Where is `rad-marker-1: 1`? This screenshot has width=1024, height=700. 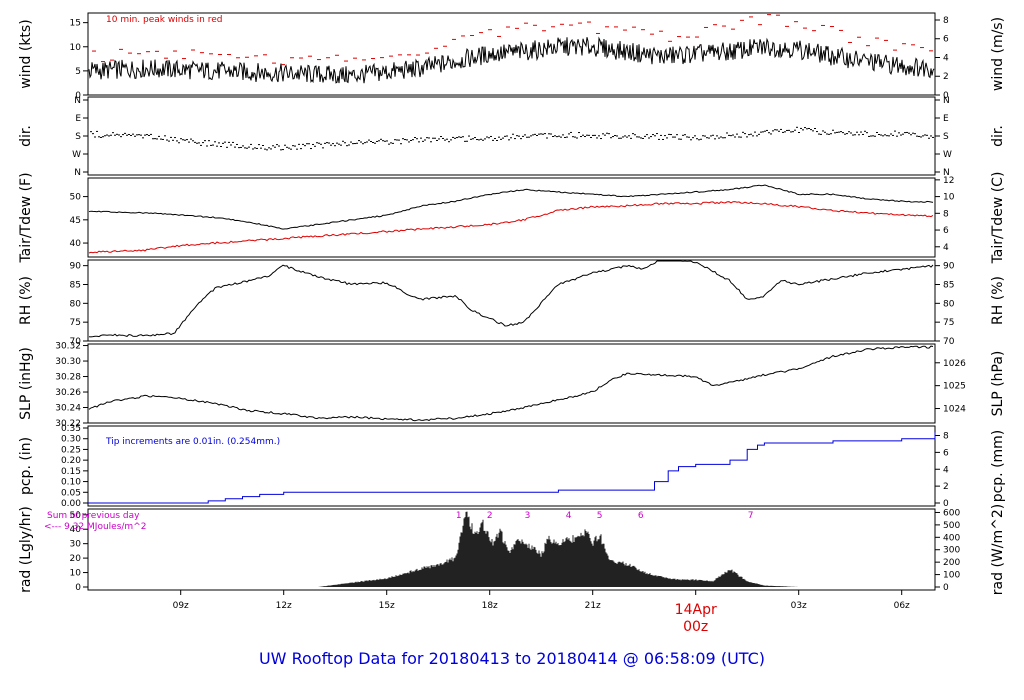
rad-marker-1: 1 is located at coordinates (459, 516).